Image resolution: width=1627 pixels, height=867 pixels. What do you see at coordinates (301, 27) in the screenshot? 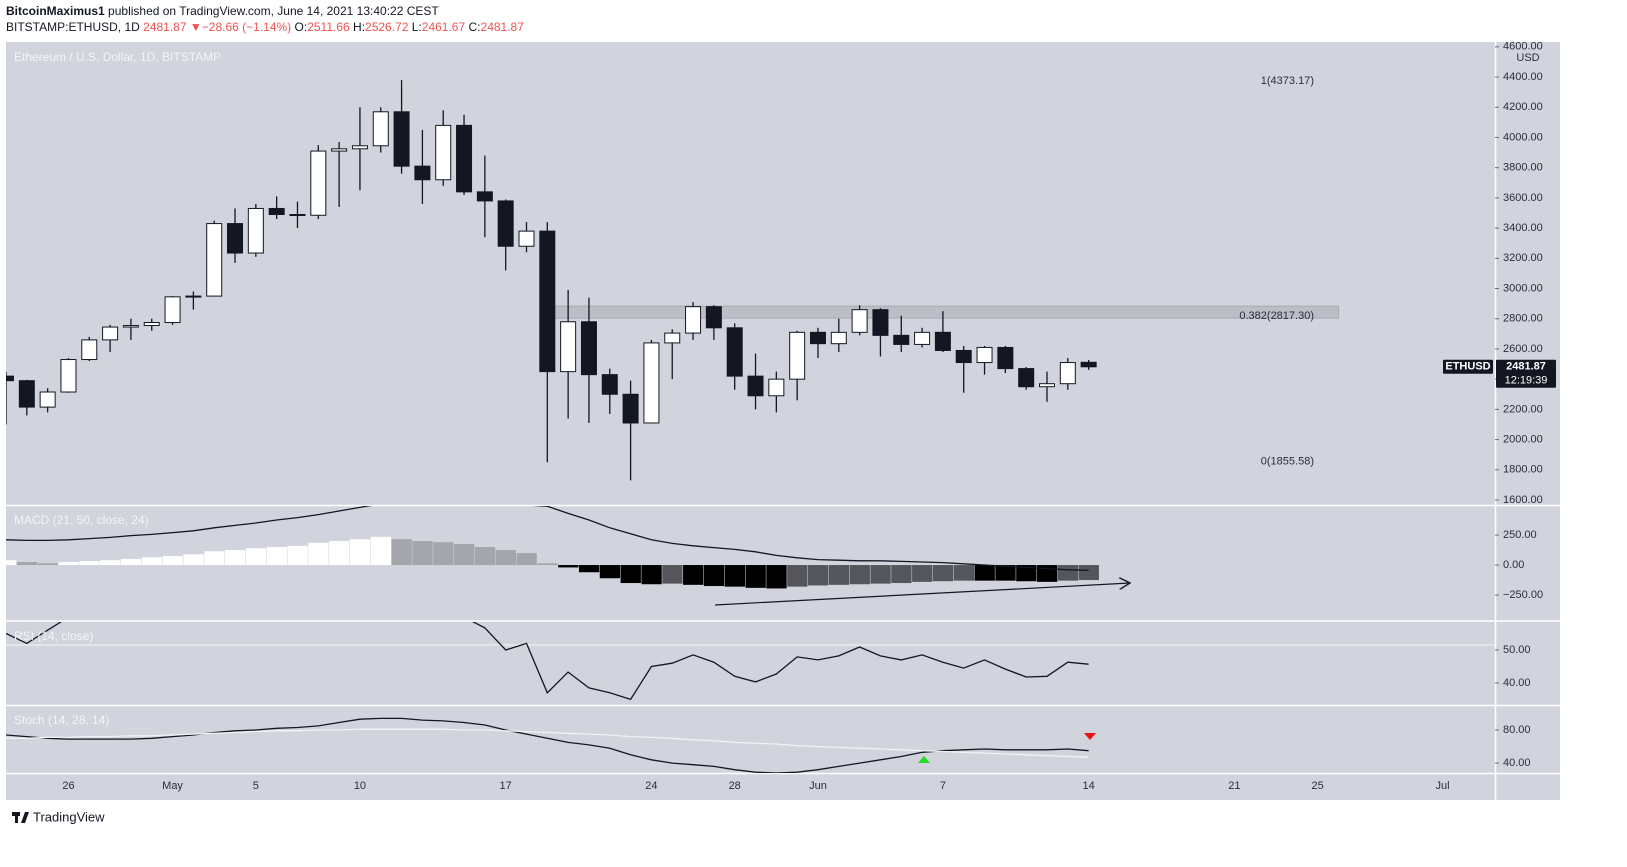
I see `ohlc-key: O:` at bounding box center [301, 27].